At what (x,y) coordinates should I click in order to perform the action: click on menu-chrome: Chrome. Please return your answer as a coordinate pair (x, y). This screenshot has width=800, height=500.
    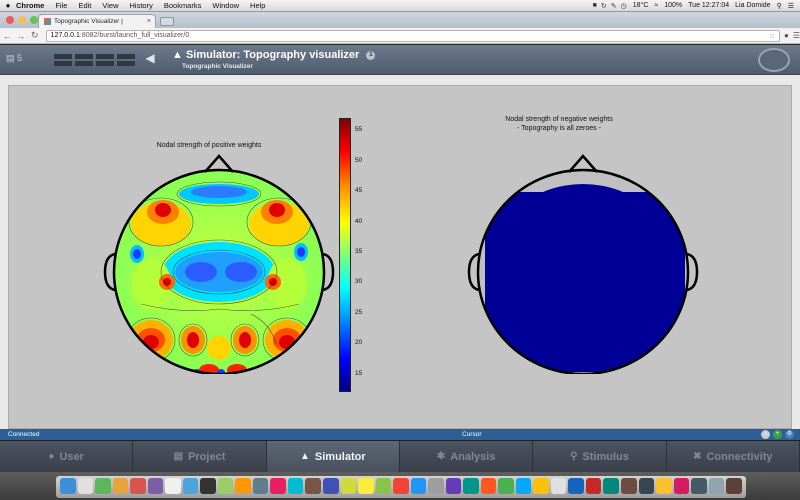
    Looking at the image, I should click on (30, 5).